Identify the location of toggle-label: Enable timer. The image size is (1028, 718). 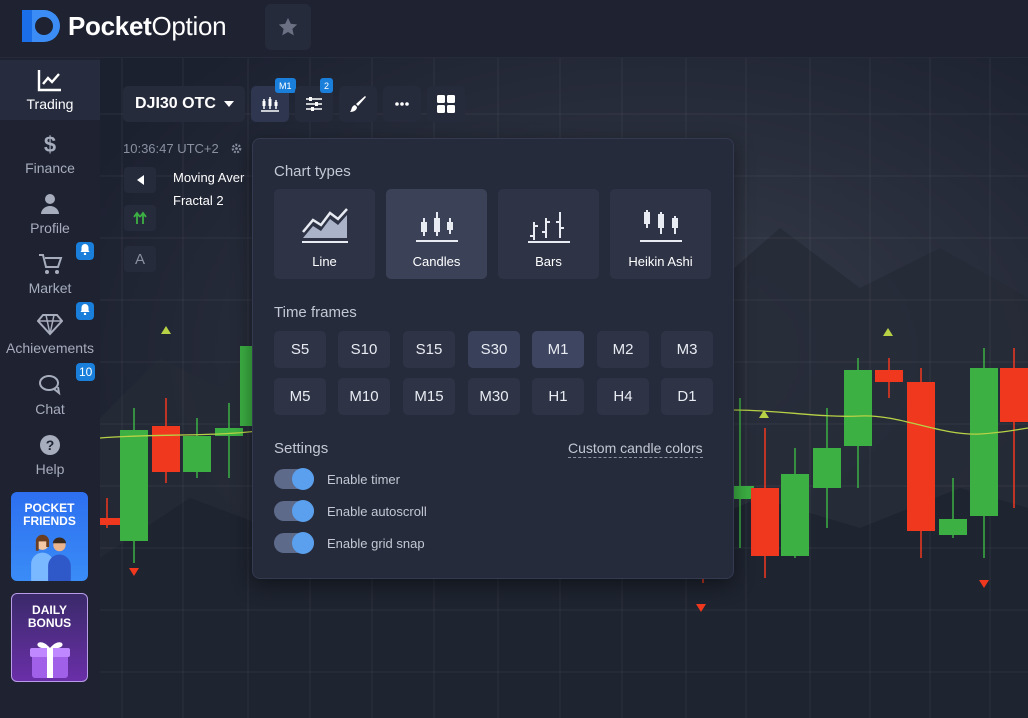
(363, 479).